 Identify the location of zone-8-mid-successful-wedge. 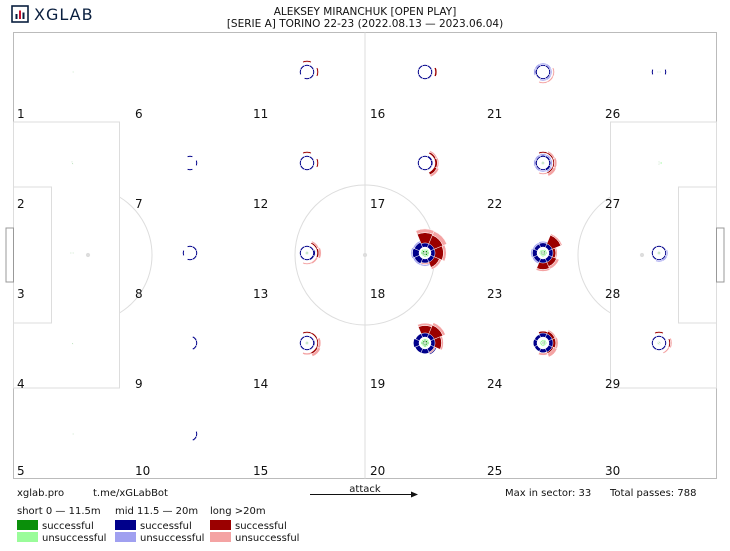
(196, 253).